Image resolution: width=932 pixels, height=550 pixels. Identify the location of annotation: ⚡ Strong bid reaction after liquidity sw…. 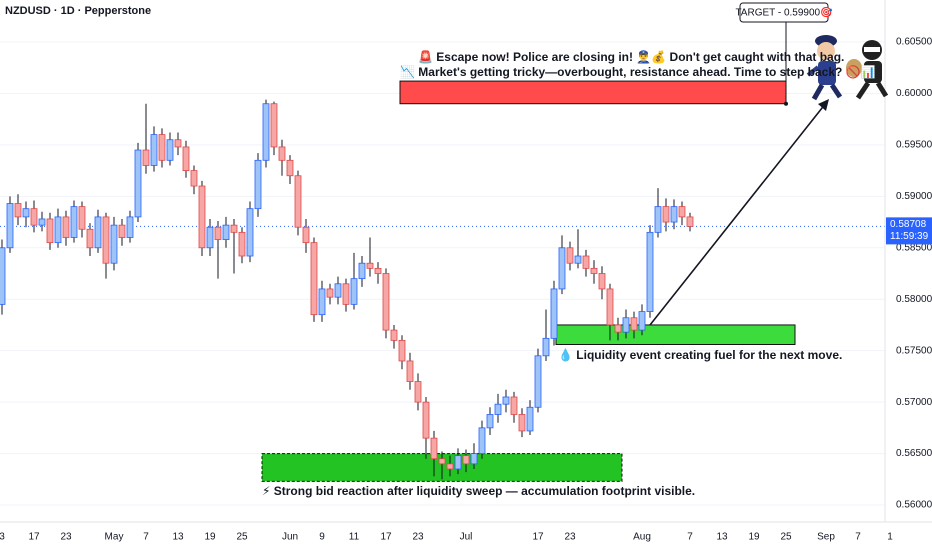
(478, 491).